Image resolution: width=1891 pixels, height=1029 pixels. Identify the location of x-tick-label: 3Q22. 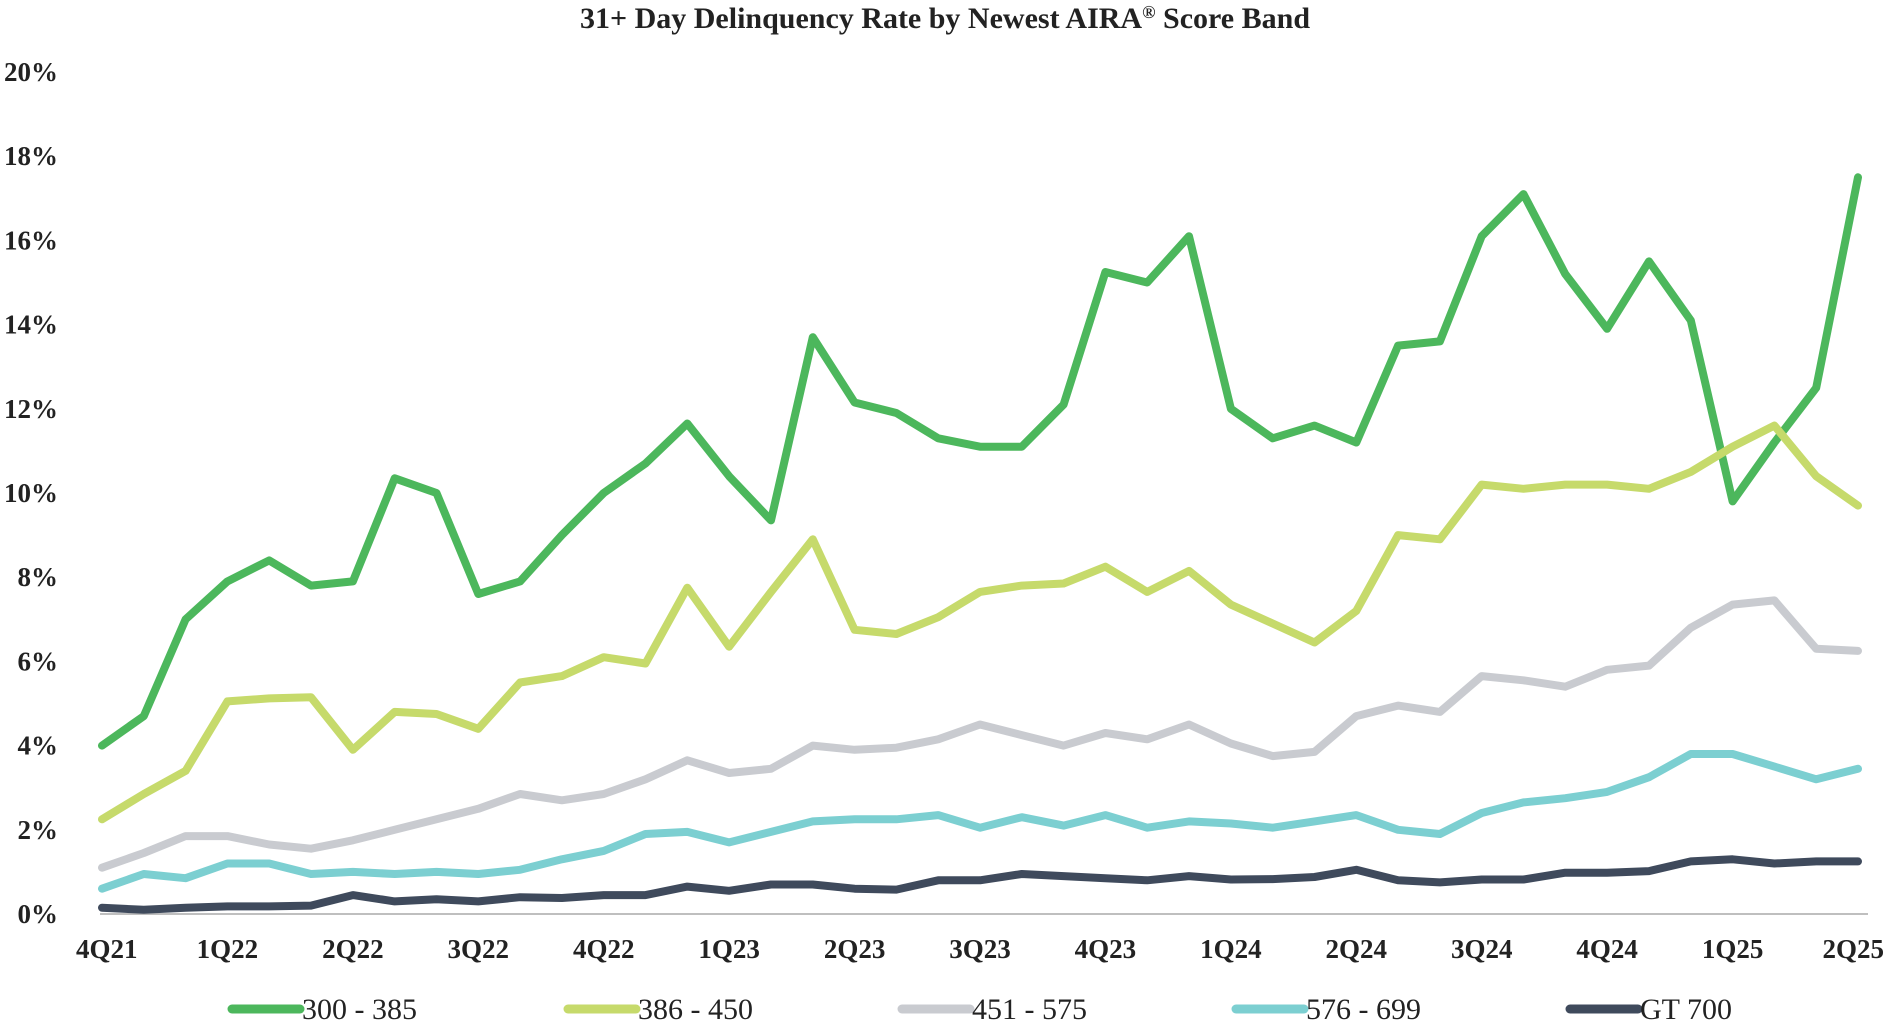
(479, 949).